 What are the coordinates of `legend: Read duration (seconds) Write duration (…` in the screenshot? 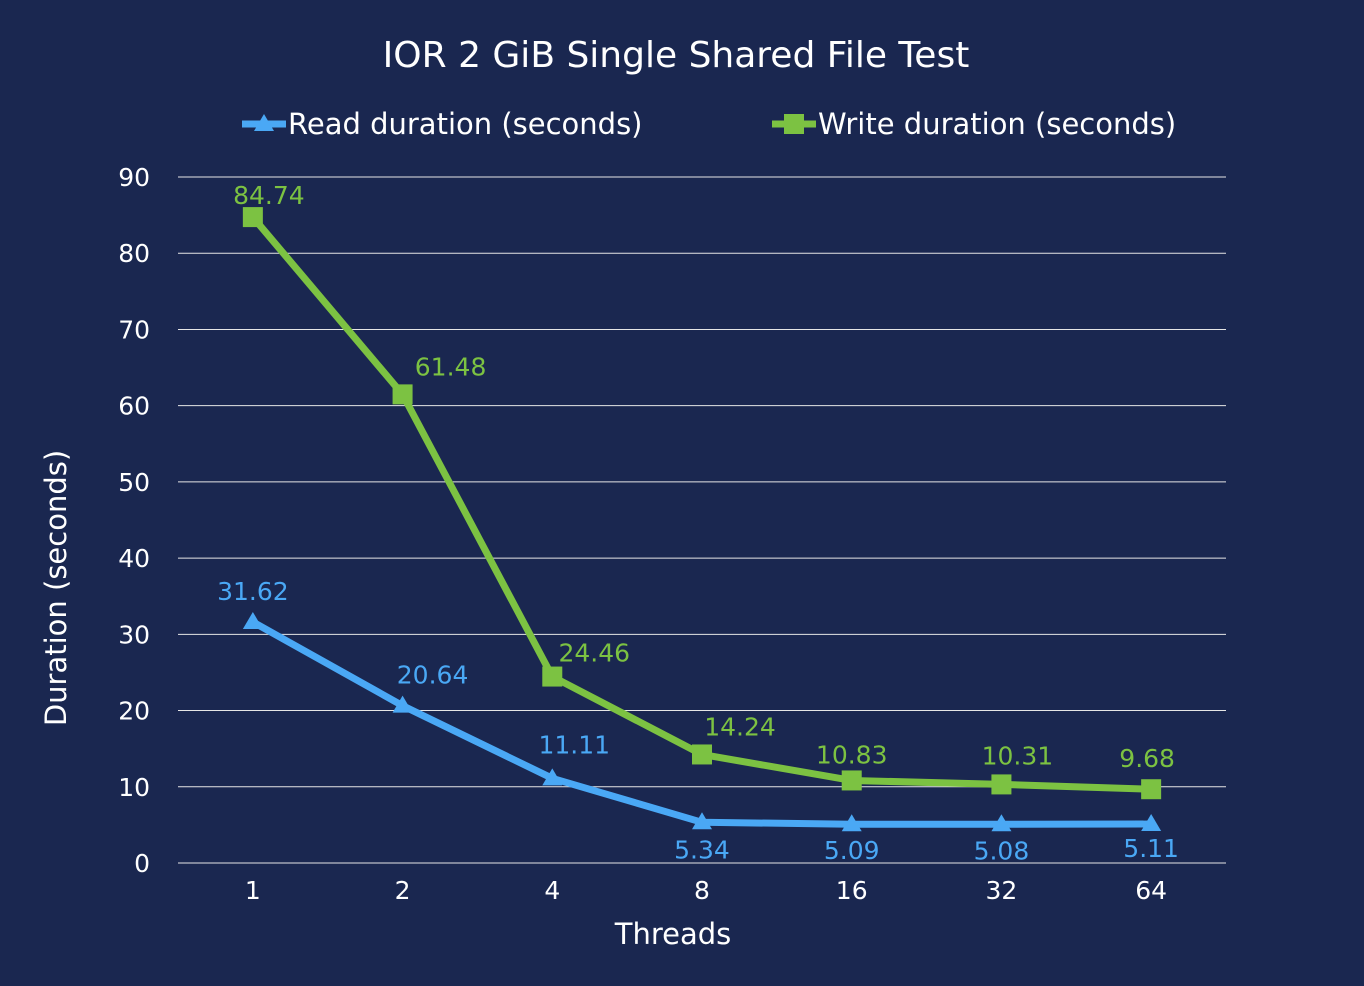 It's located at (709, 124).